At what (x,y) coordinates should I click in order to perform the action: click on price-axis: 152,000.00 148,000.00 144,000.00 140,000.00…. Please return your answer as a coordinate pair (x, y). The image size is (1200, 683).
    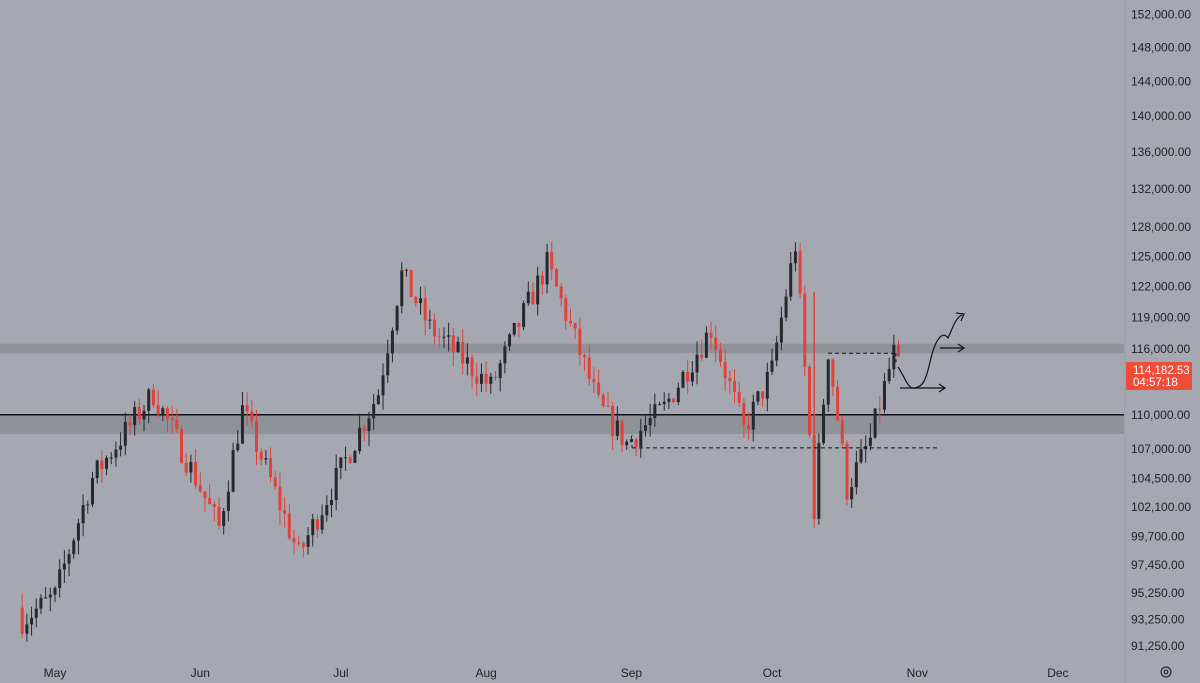
    Looking at the image, I should click on (1157, 341).